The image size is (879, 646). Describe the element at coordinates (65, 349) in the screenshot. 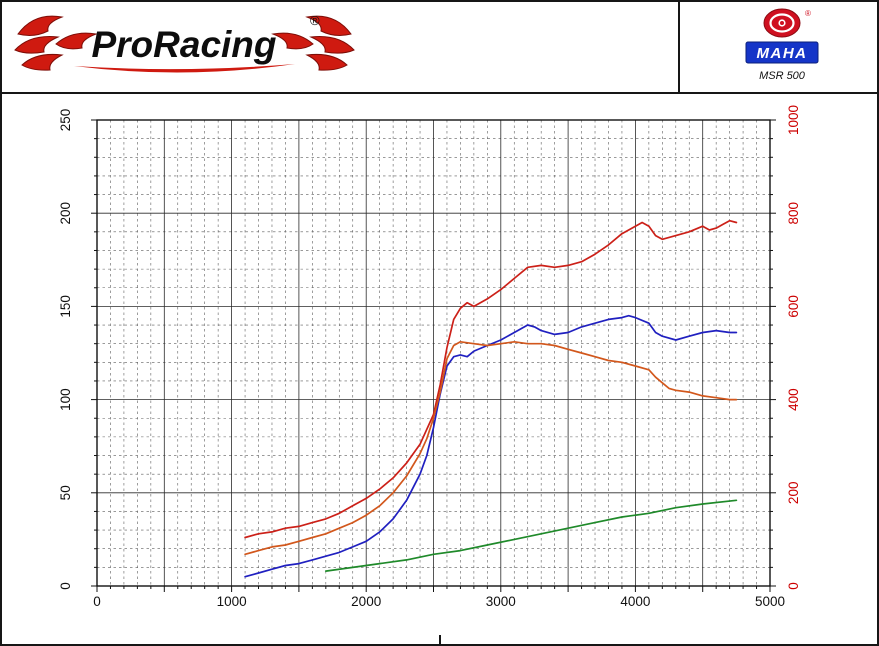

I see `y-left-labels: 0 50 100 150 200 250` at that location.